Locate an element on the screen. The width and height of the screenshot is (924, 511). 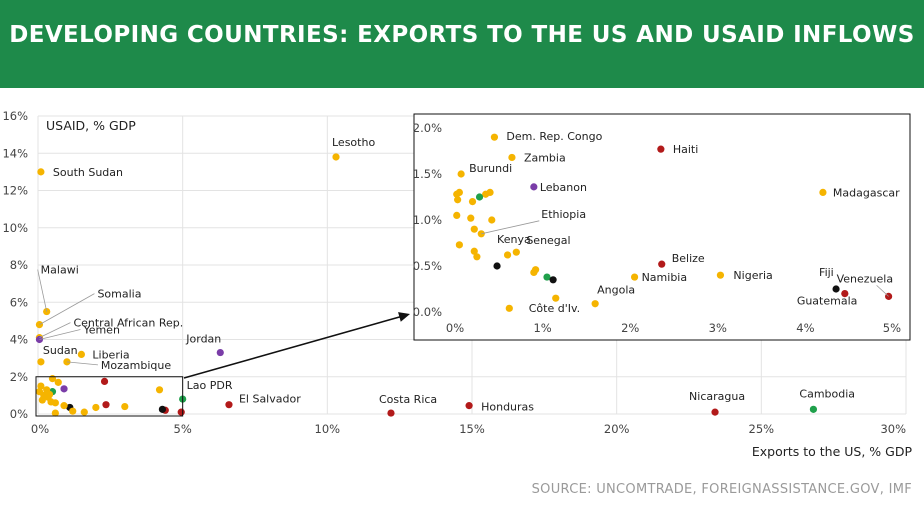
point-label: Jordan is located at coordinates (203, 339).